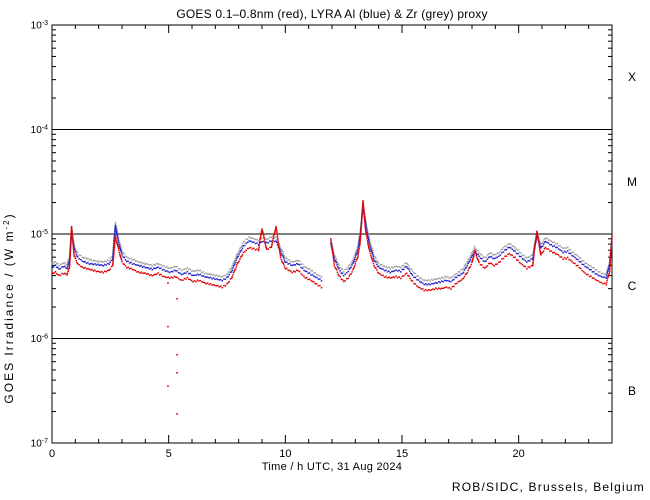 The width and height of the screenshot is (650, 500). I want to click on svg-text: 10, so click(285, 454).